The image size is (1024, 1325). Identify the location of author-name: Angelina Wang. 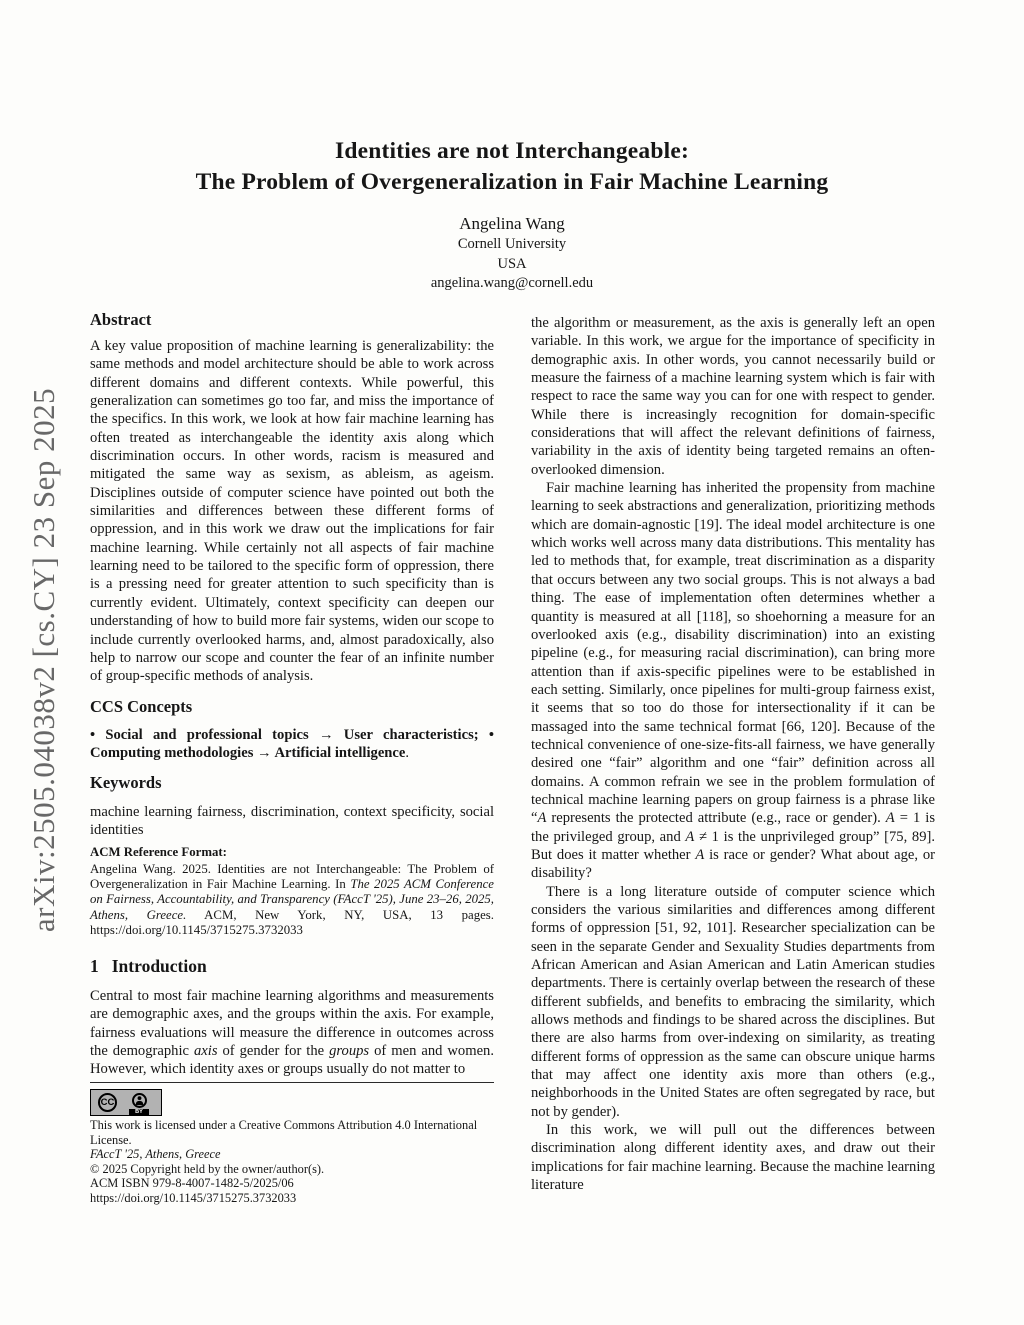
(512, 223).